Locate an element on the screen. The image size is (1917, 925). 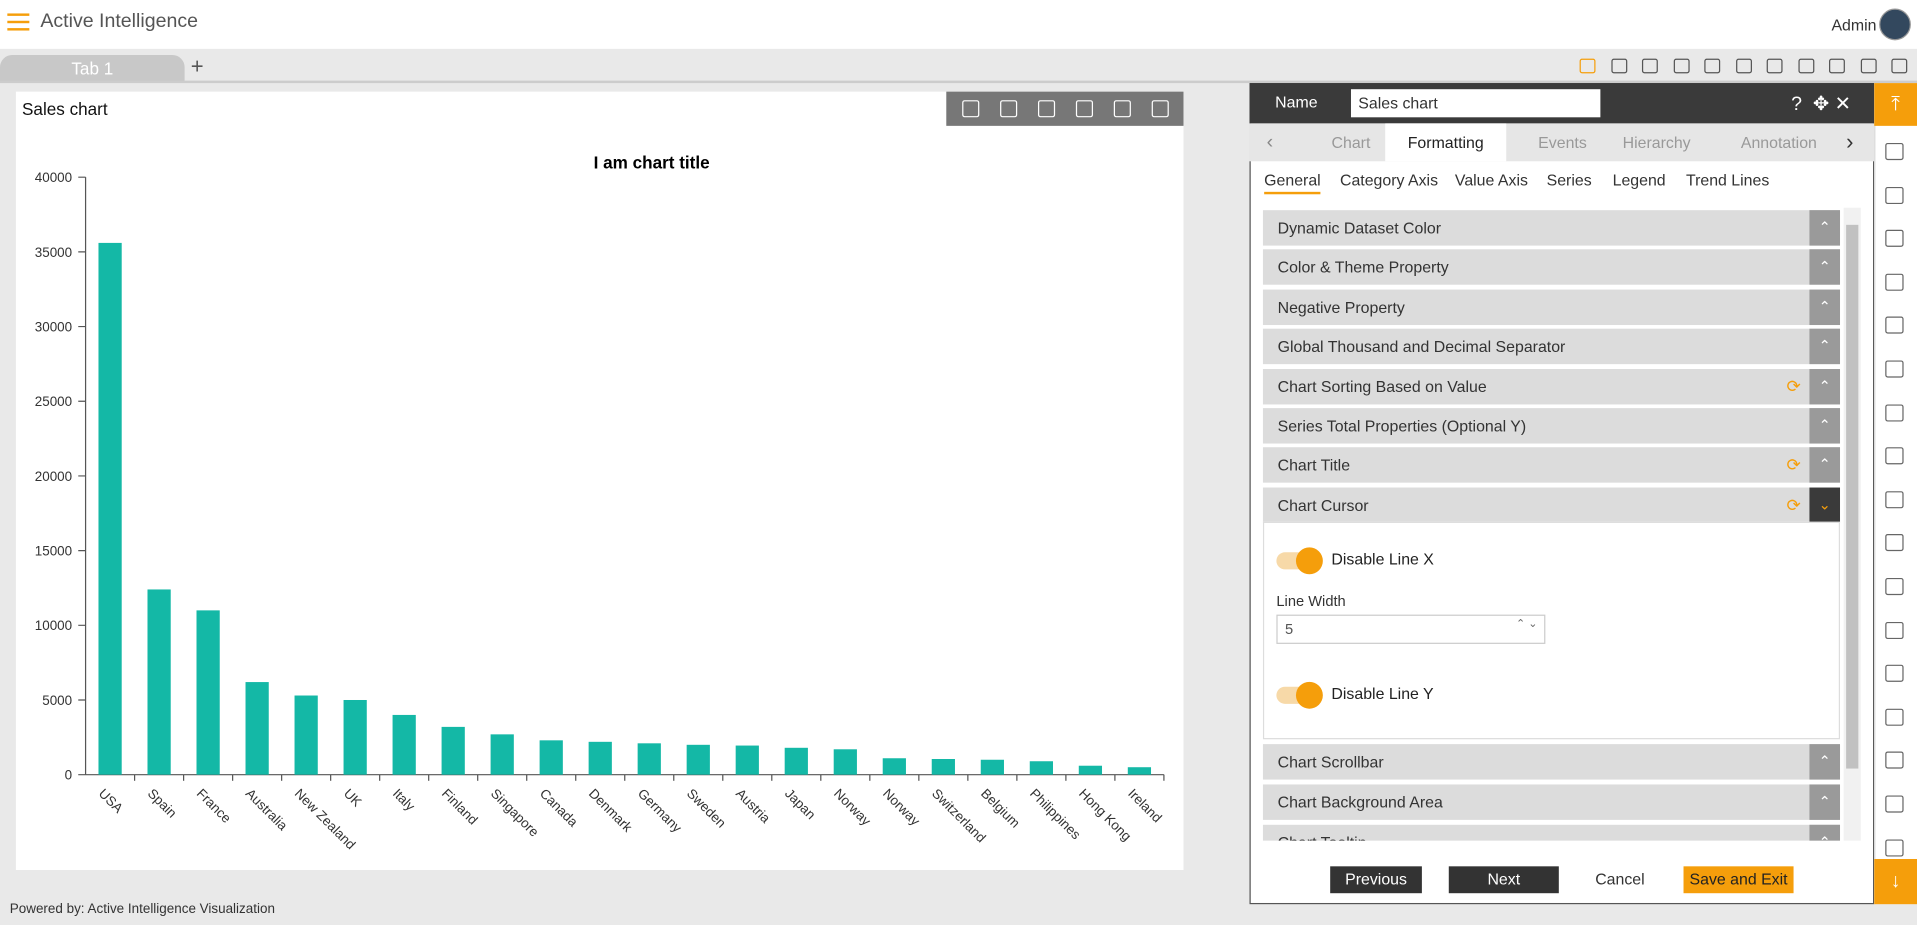
panel-tab: Chart is located at coordinates (1351, 142).